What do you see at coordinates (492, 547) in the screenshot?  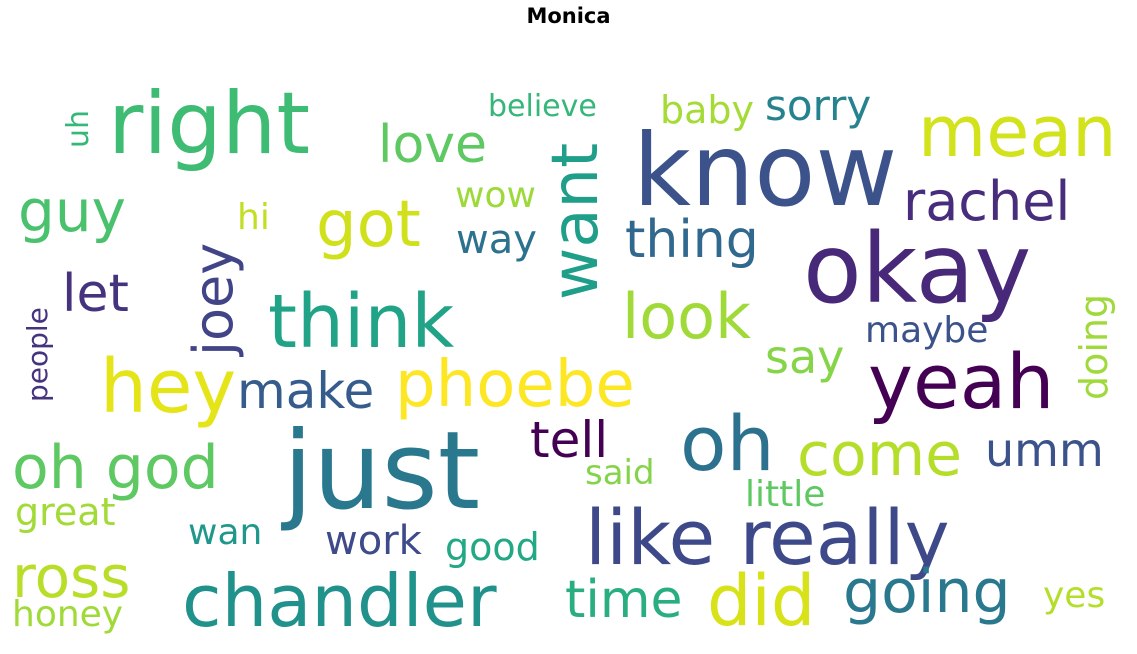 I see `word-good: good` at bounding box center [492, 547].